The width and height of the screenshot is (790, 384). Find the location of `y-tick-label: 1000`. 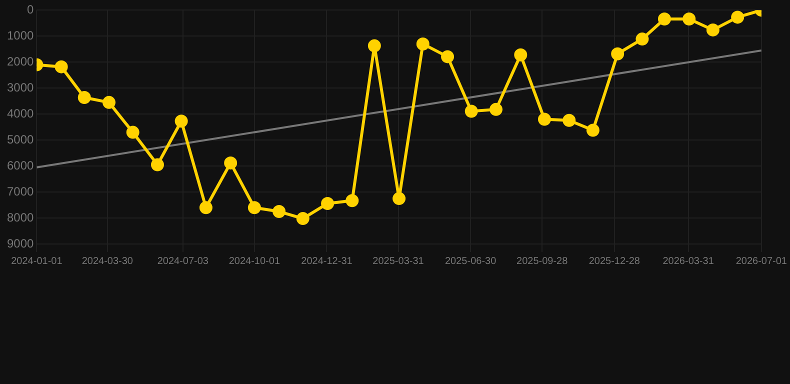

y-tick-label: 1000 is located at coordinates (20, 35).